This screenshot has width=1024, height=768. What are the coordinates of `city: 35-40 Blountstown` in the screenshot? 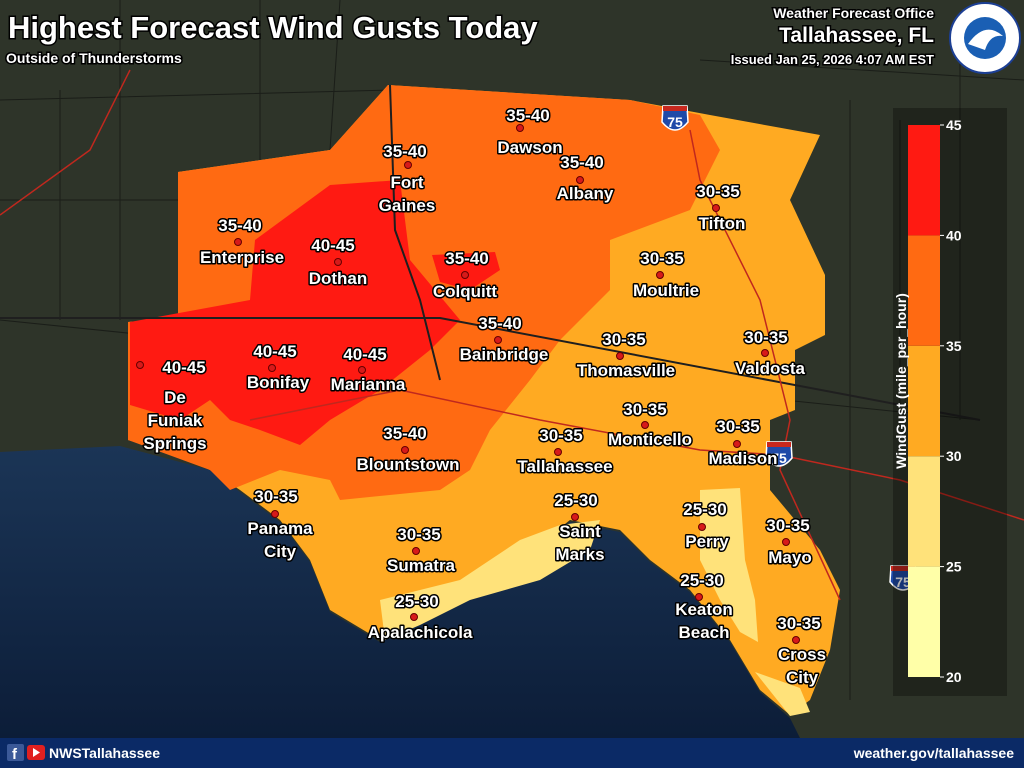 It's located at (408, 449).